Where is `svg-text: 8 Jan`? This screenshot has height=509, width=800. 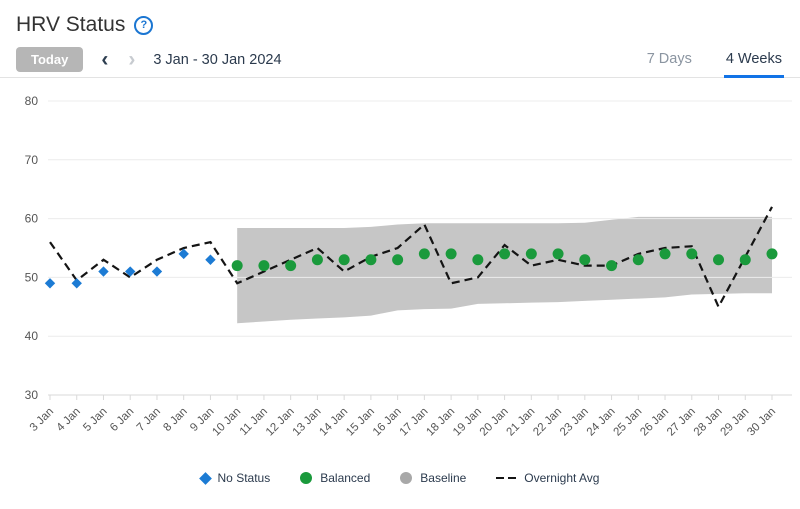
svg-text: 8 Jan is located at coordinates (175, 420).